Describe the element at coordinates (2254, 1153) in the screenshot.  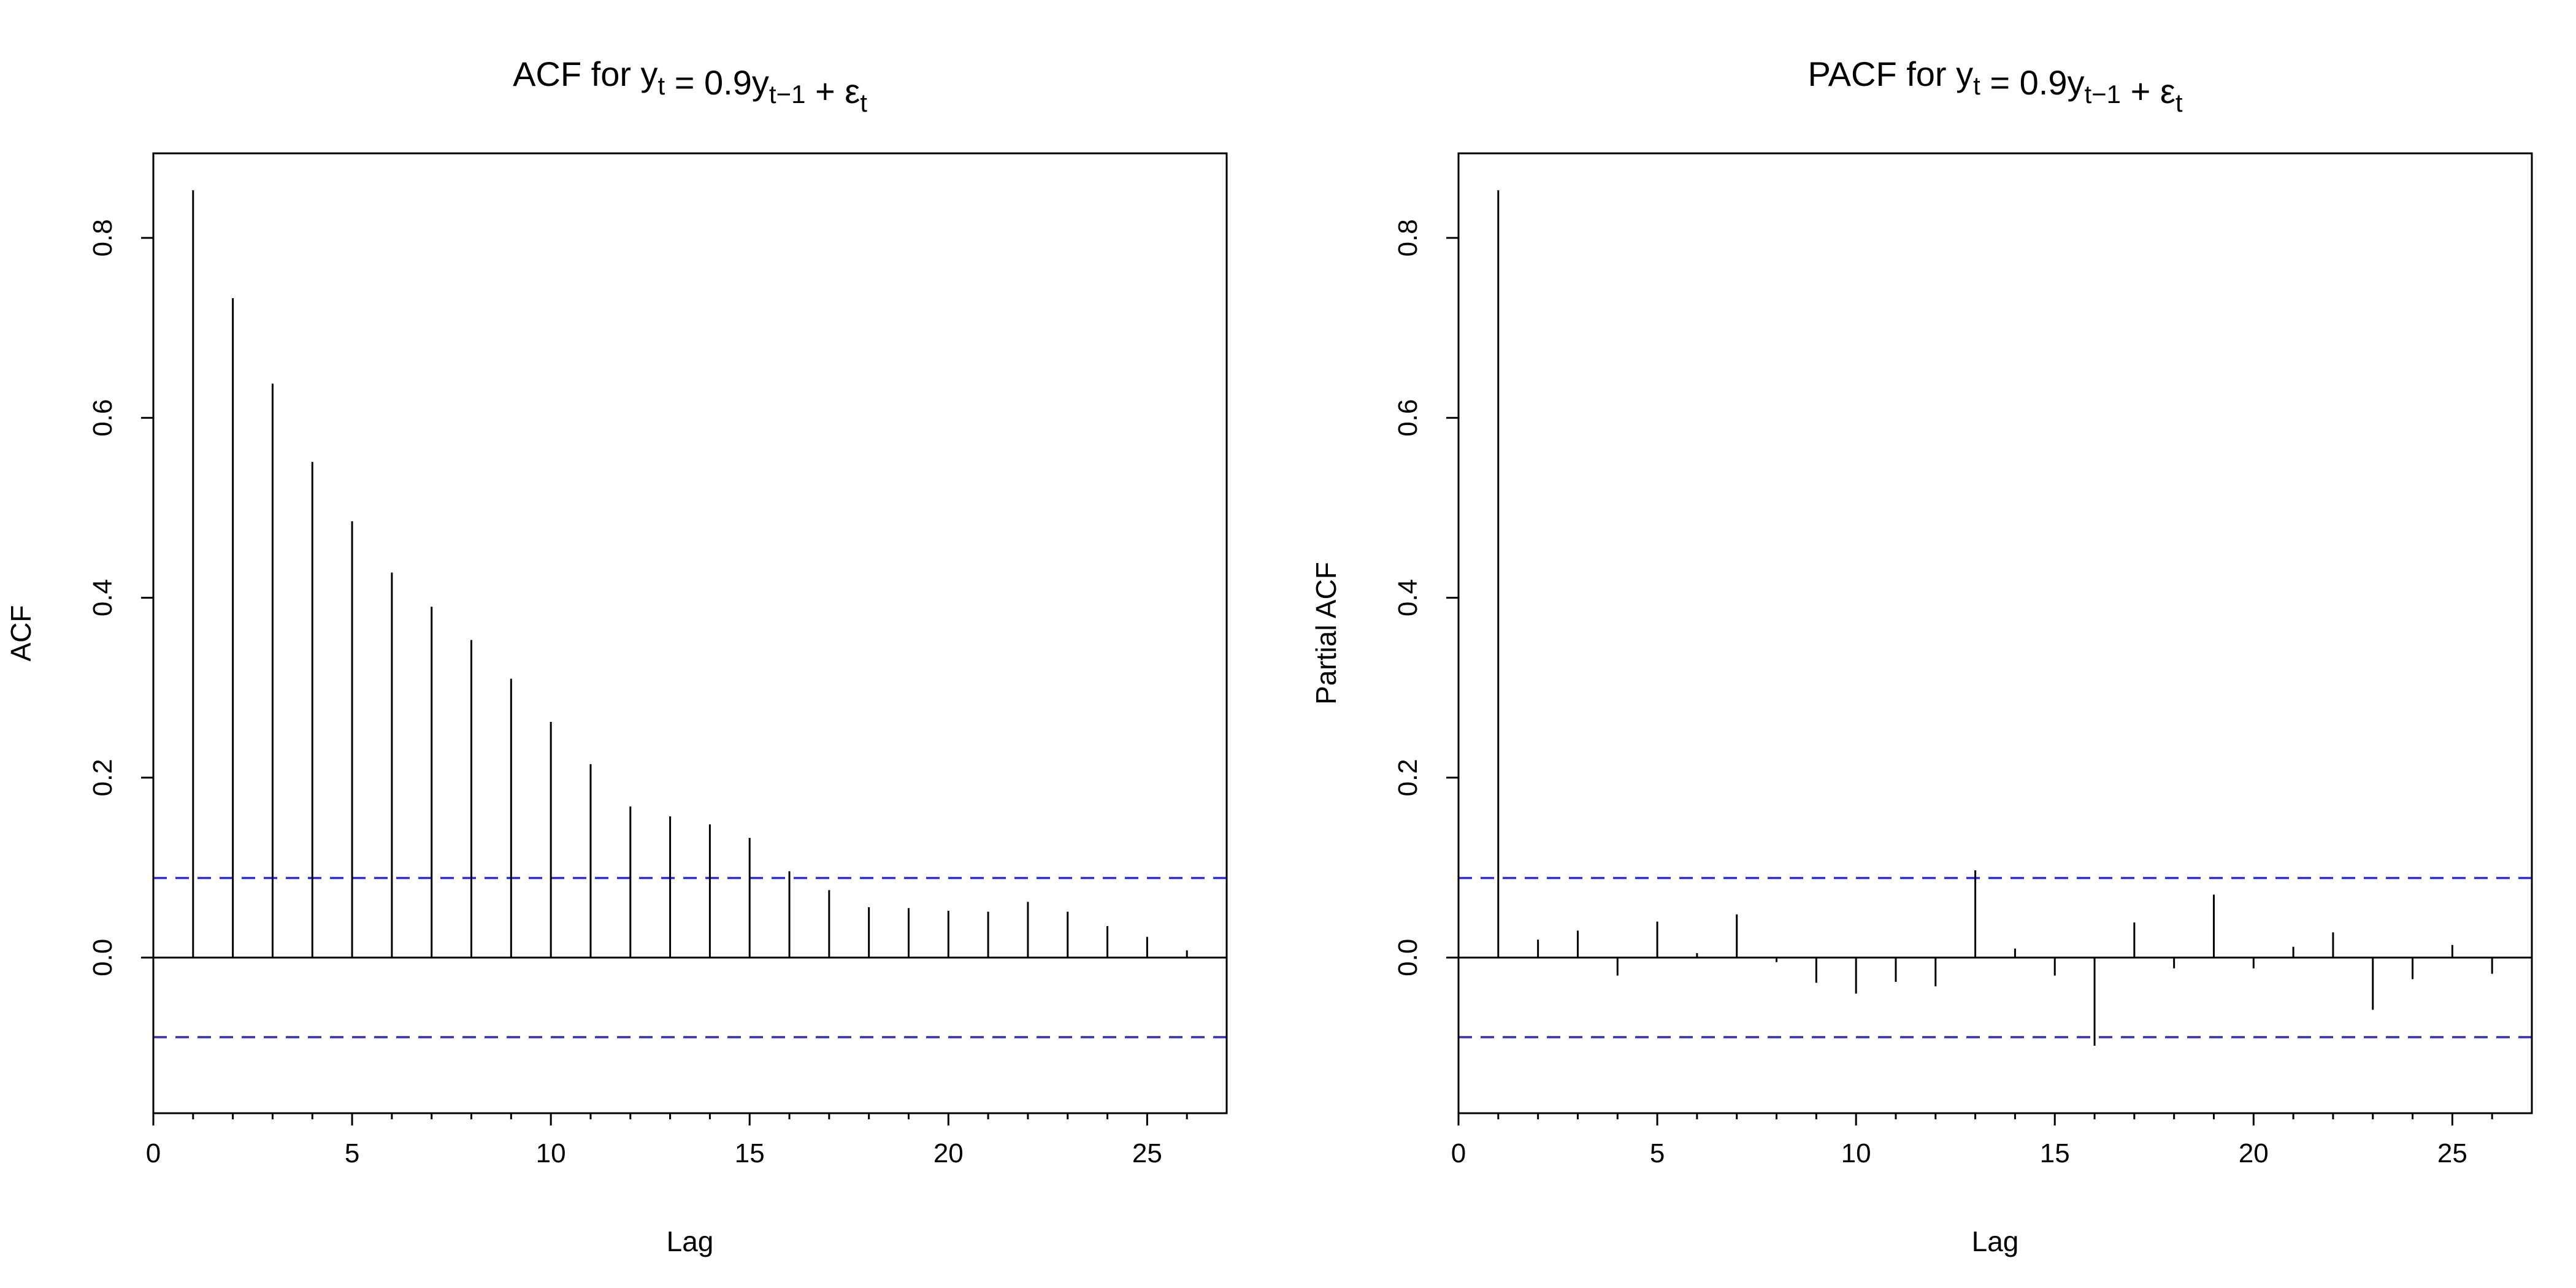
I see `pacf-x-tick-label: 20` at that location.